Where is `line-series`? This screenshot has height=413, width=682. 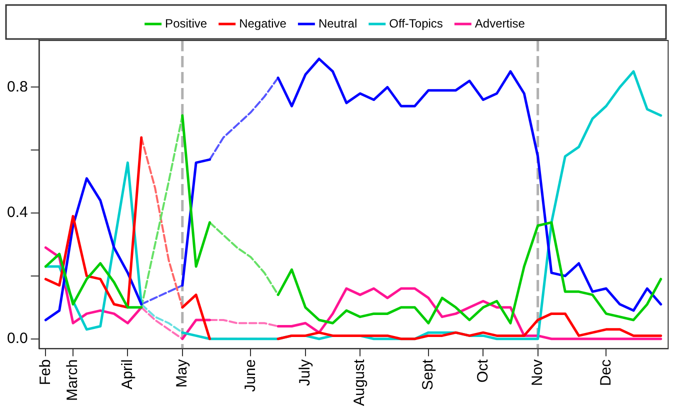
line-series is located at coordinates (162, 318).